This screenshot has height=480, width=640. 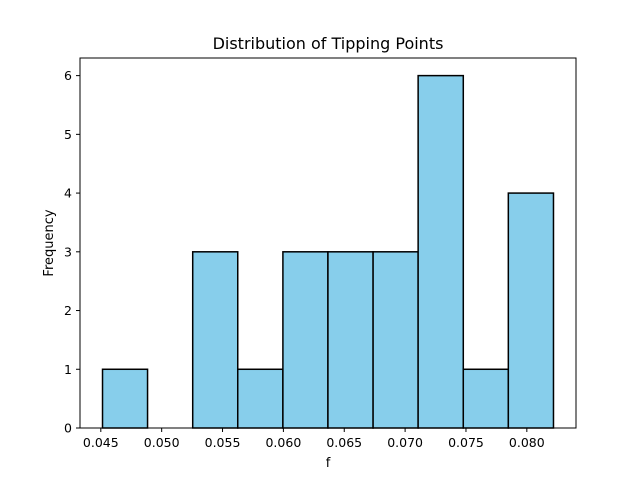 I want to click on x-tick-label-4: 0.060, so click(x=283, y=442).